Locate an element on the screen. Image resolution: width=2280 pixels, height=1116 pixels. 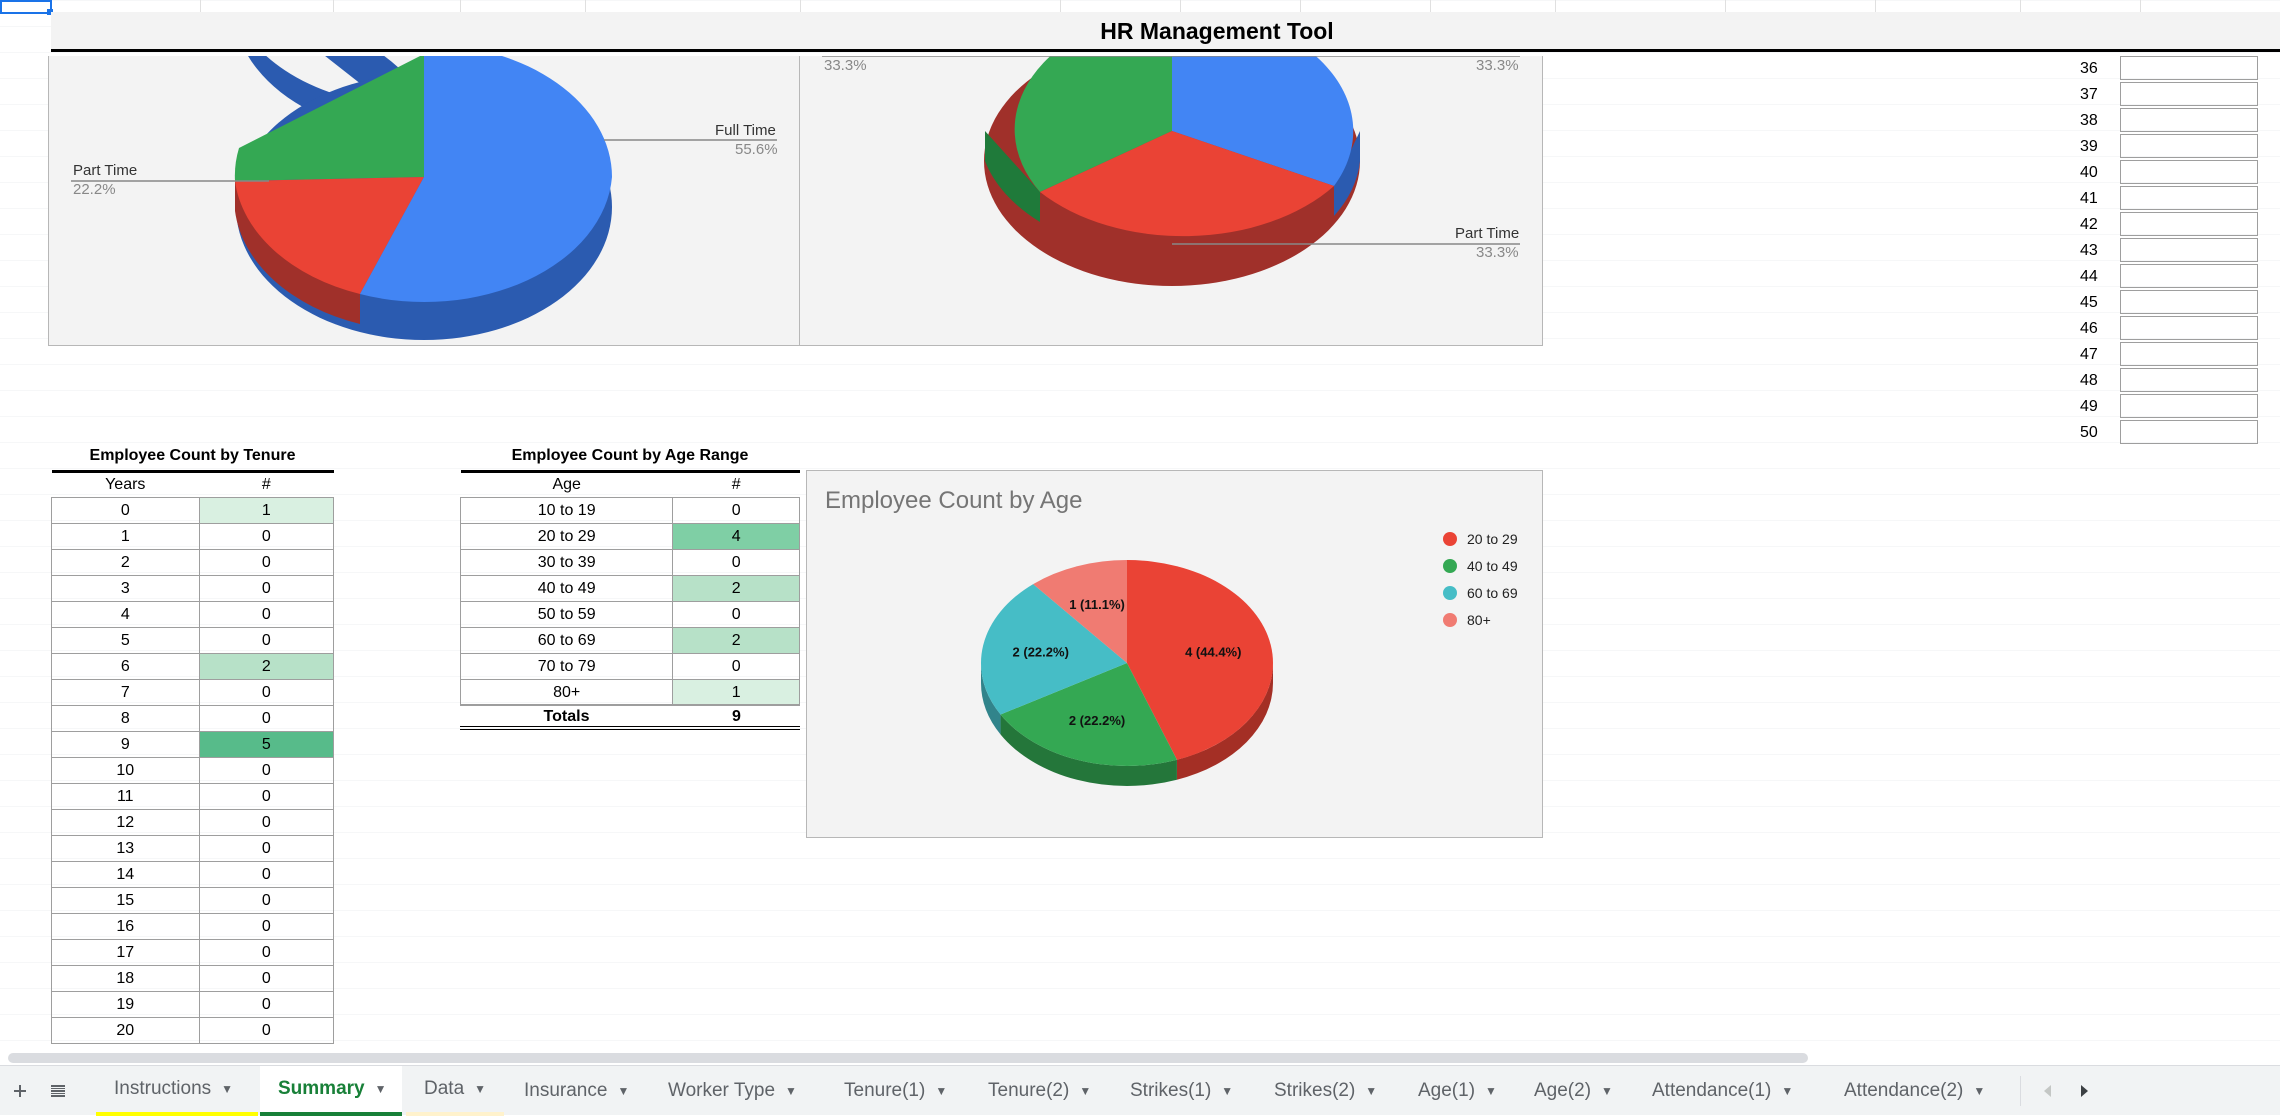
fill-handle is located at coordinates (50, 12).